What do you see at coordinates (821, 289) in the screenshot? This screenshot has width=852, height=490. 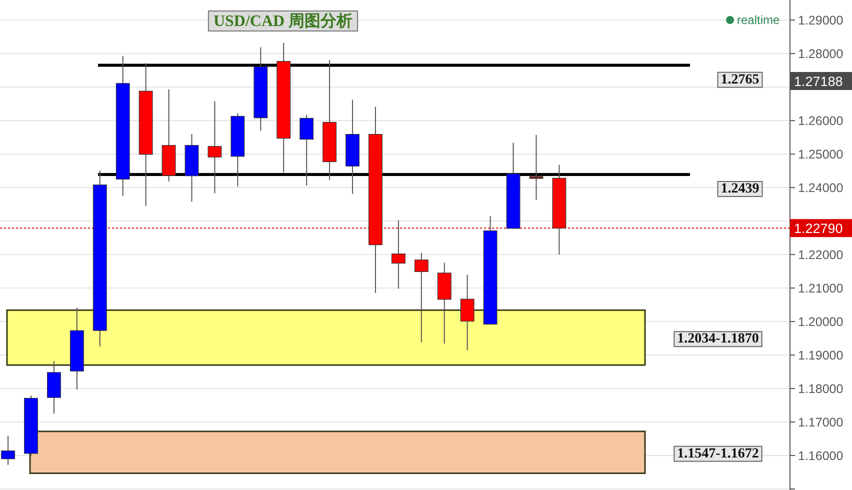 I see `y-tick-label: 1.21000` at bounding box center [821, 289].